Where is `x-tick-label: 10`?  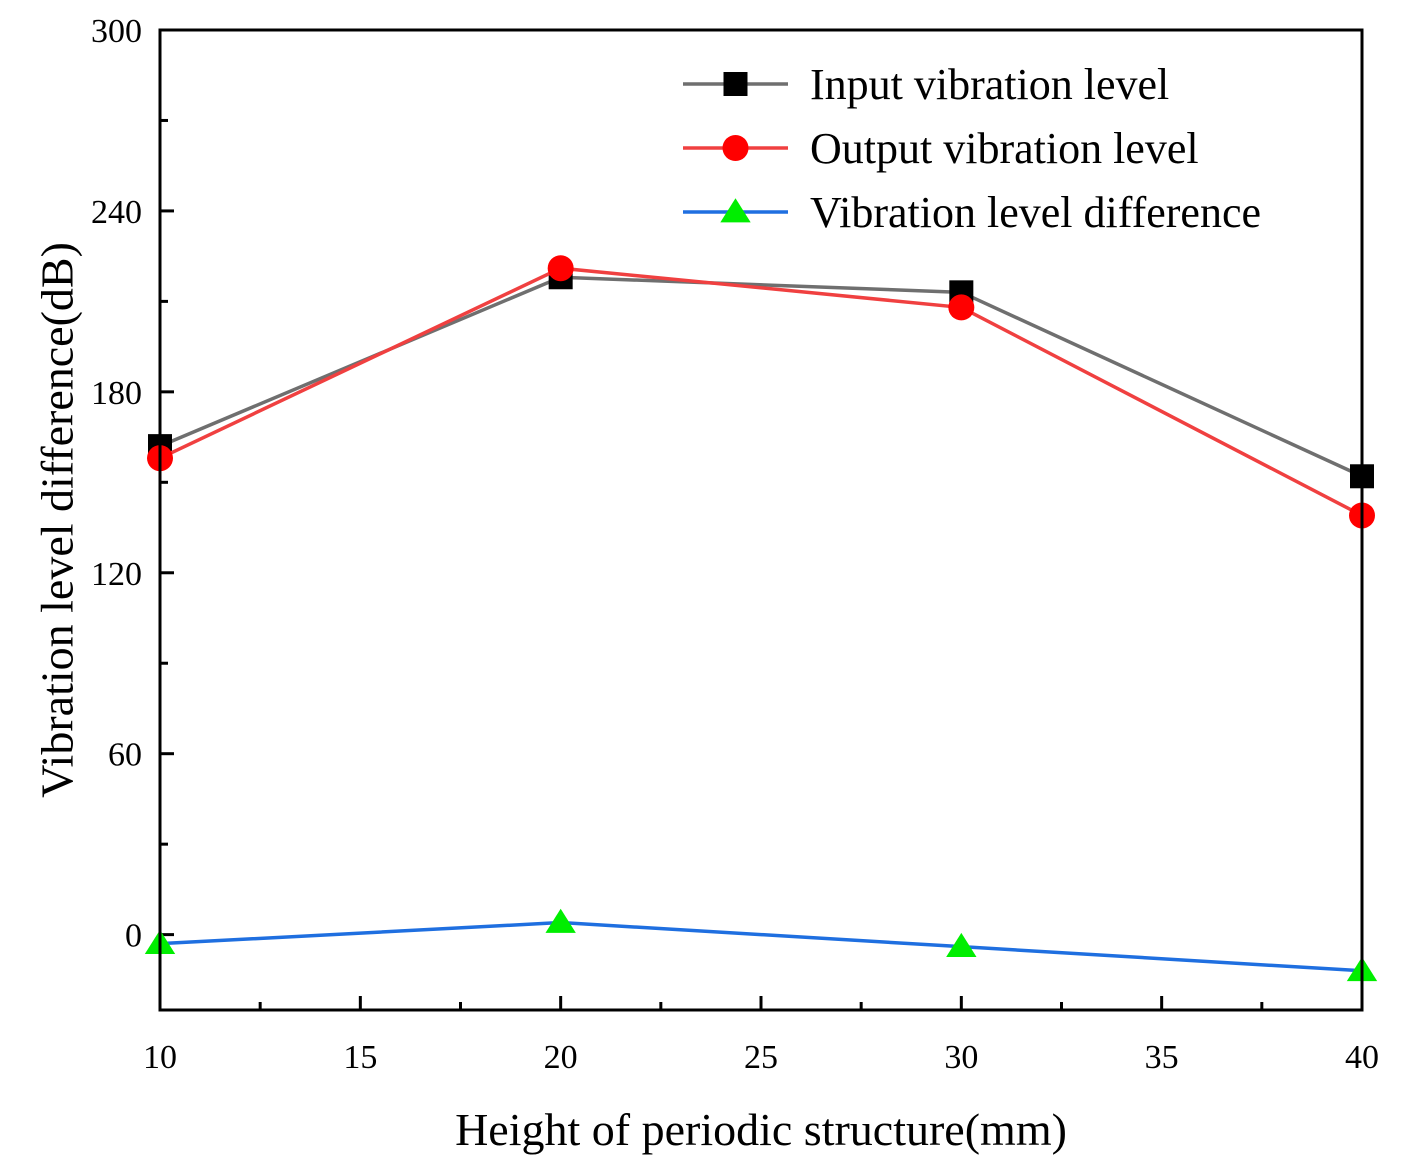
x-tick-label: 10 is located at coordinates (160, 1057).